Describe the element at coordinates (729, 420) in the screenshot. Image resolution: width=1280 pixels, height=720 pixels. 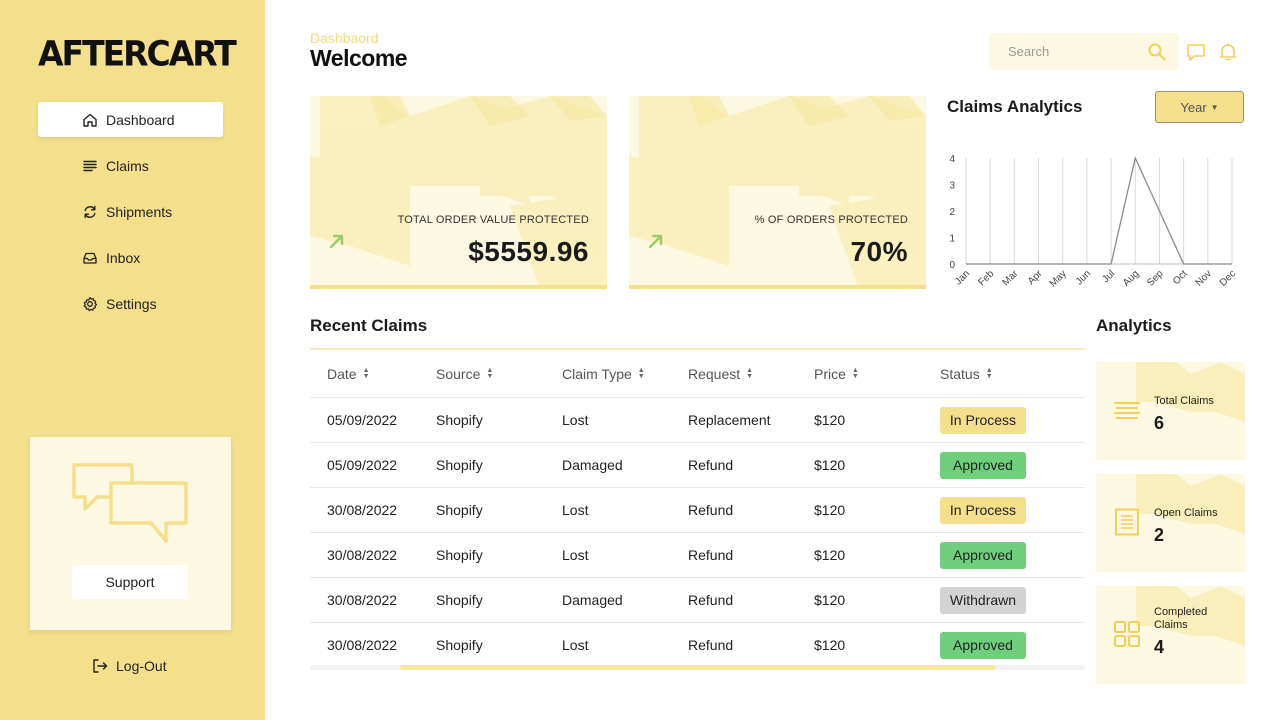
I see `cell-request: Replacement` at that location.